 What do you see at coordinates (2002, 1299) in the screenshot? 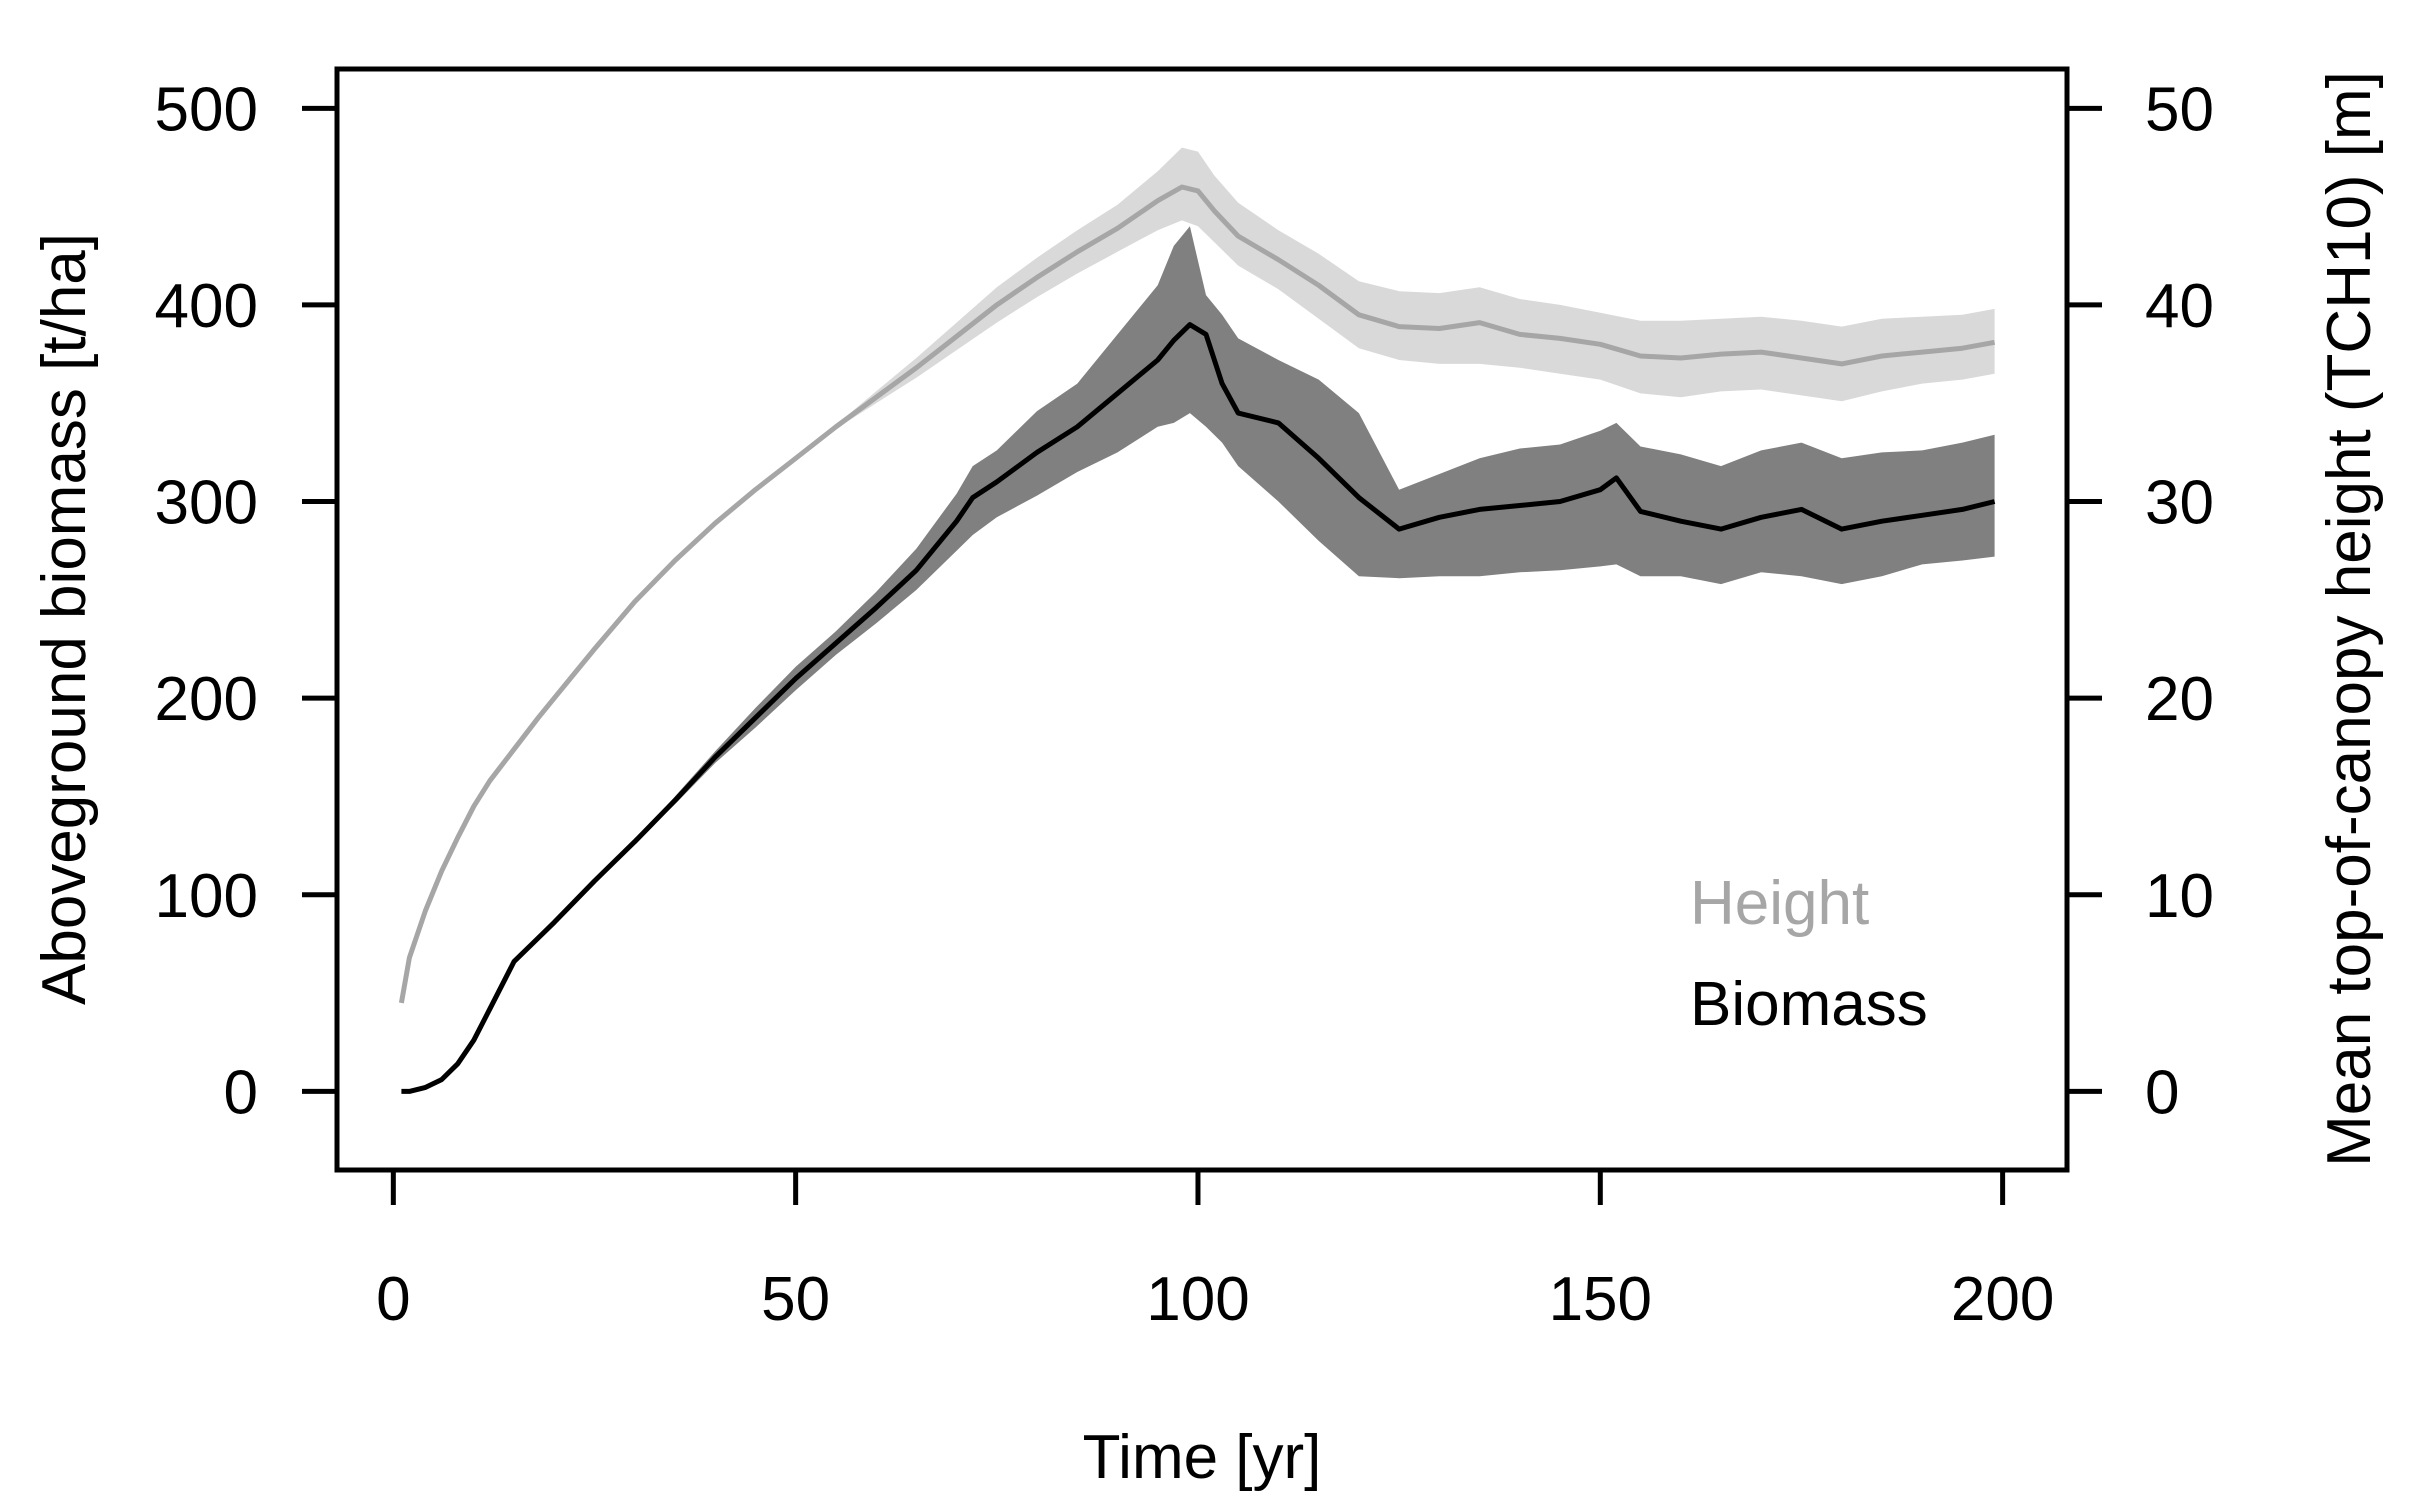
I see `x-tick-label: 200` at bounding box center [2002, 1299].